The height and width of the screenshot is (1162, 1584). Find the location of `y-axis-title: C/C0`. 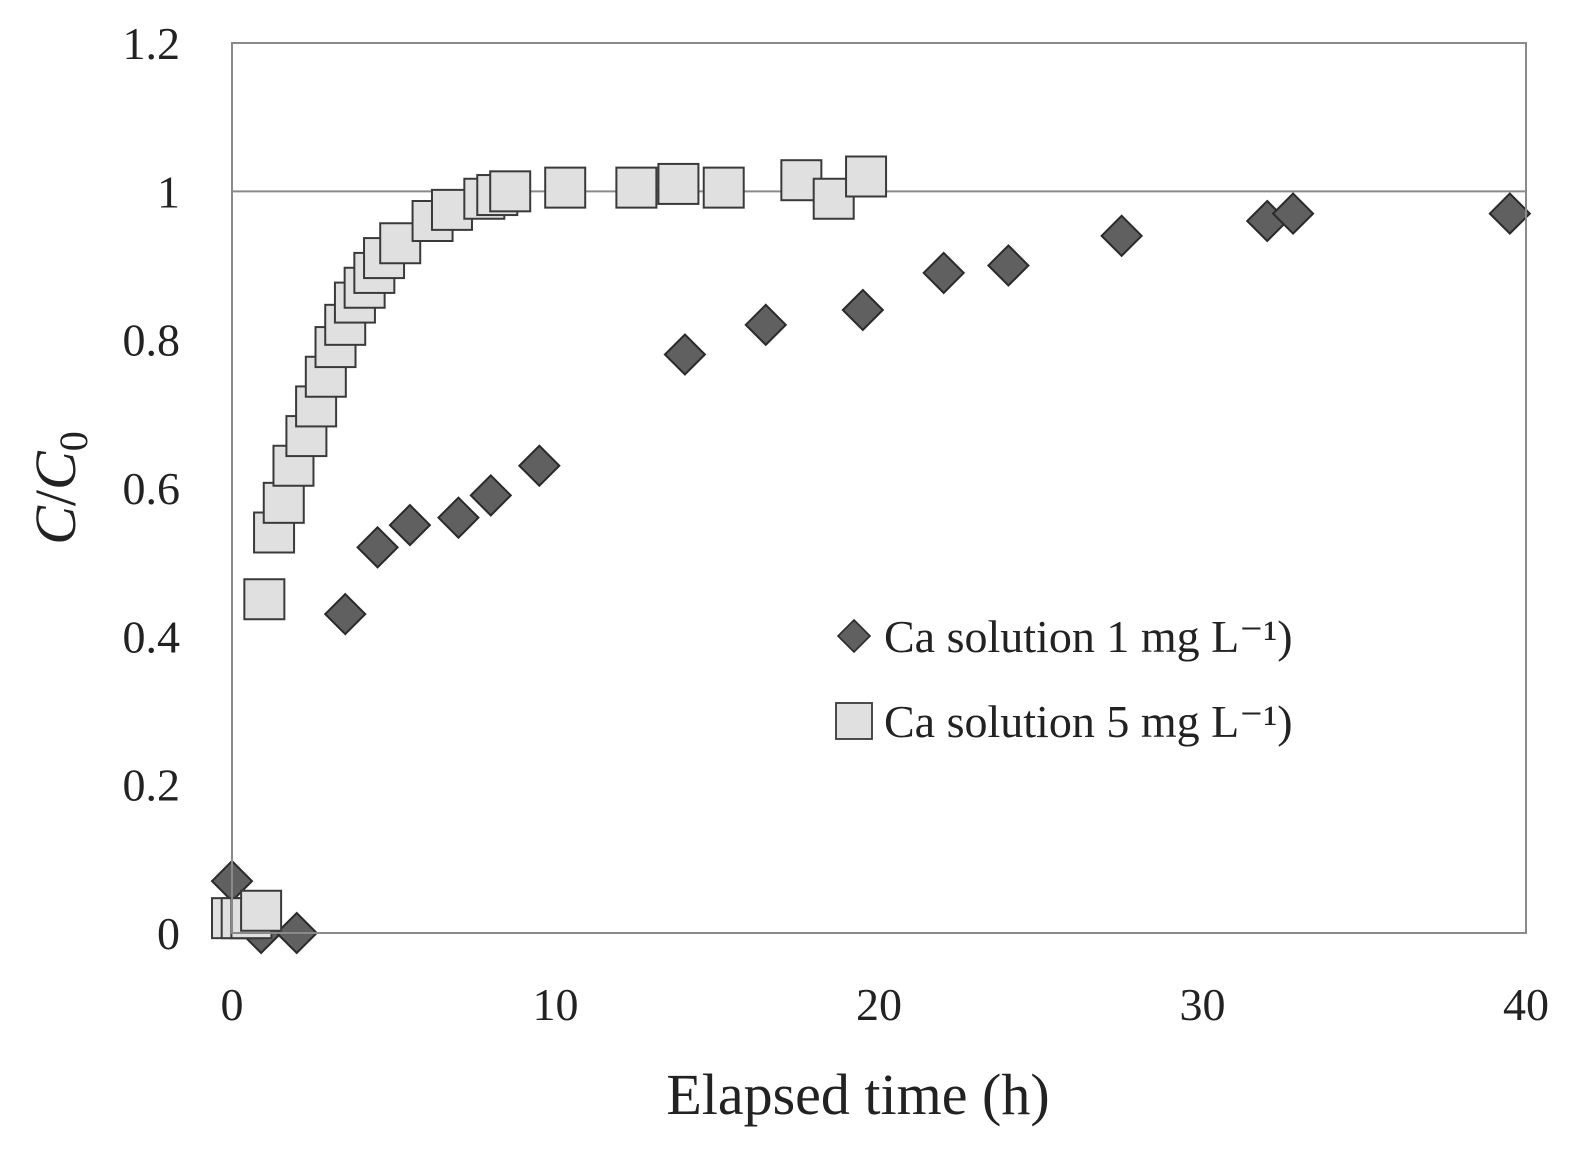

y-axis-title: C/C0 is located at coordinates (59, 488).